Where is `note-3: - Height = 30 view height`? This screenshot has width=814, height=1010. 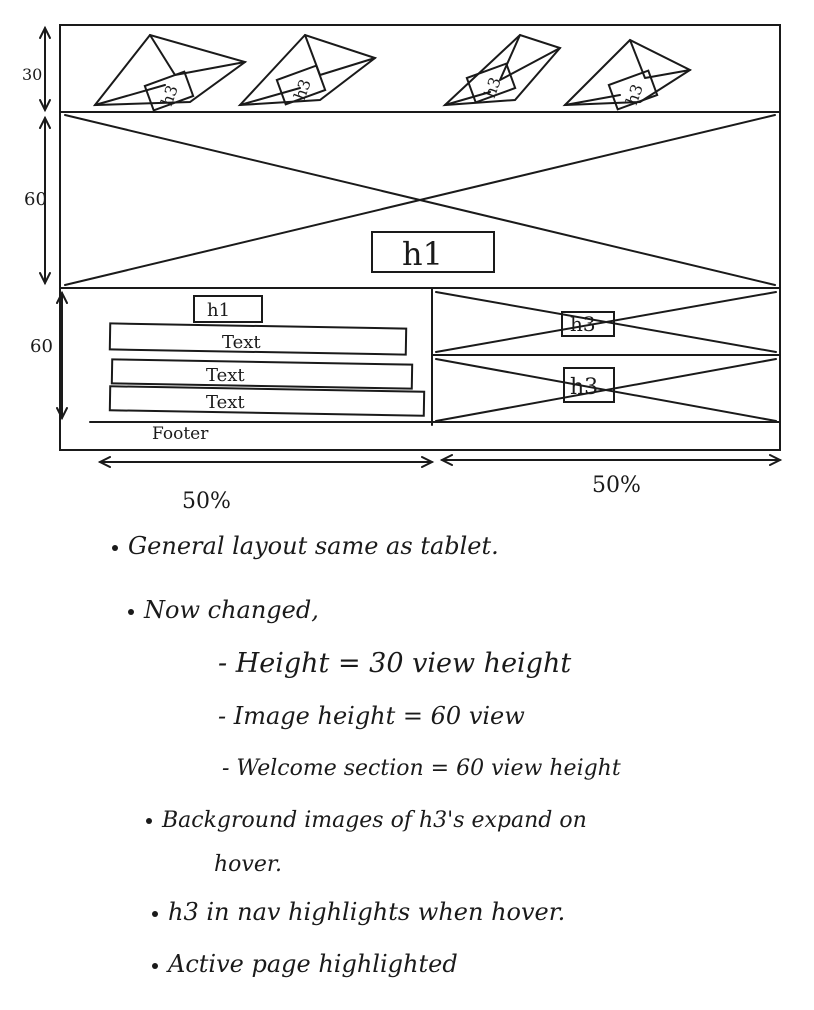
note-3: - Height = 30 view height is located at coordinates (395, 663).